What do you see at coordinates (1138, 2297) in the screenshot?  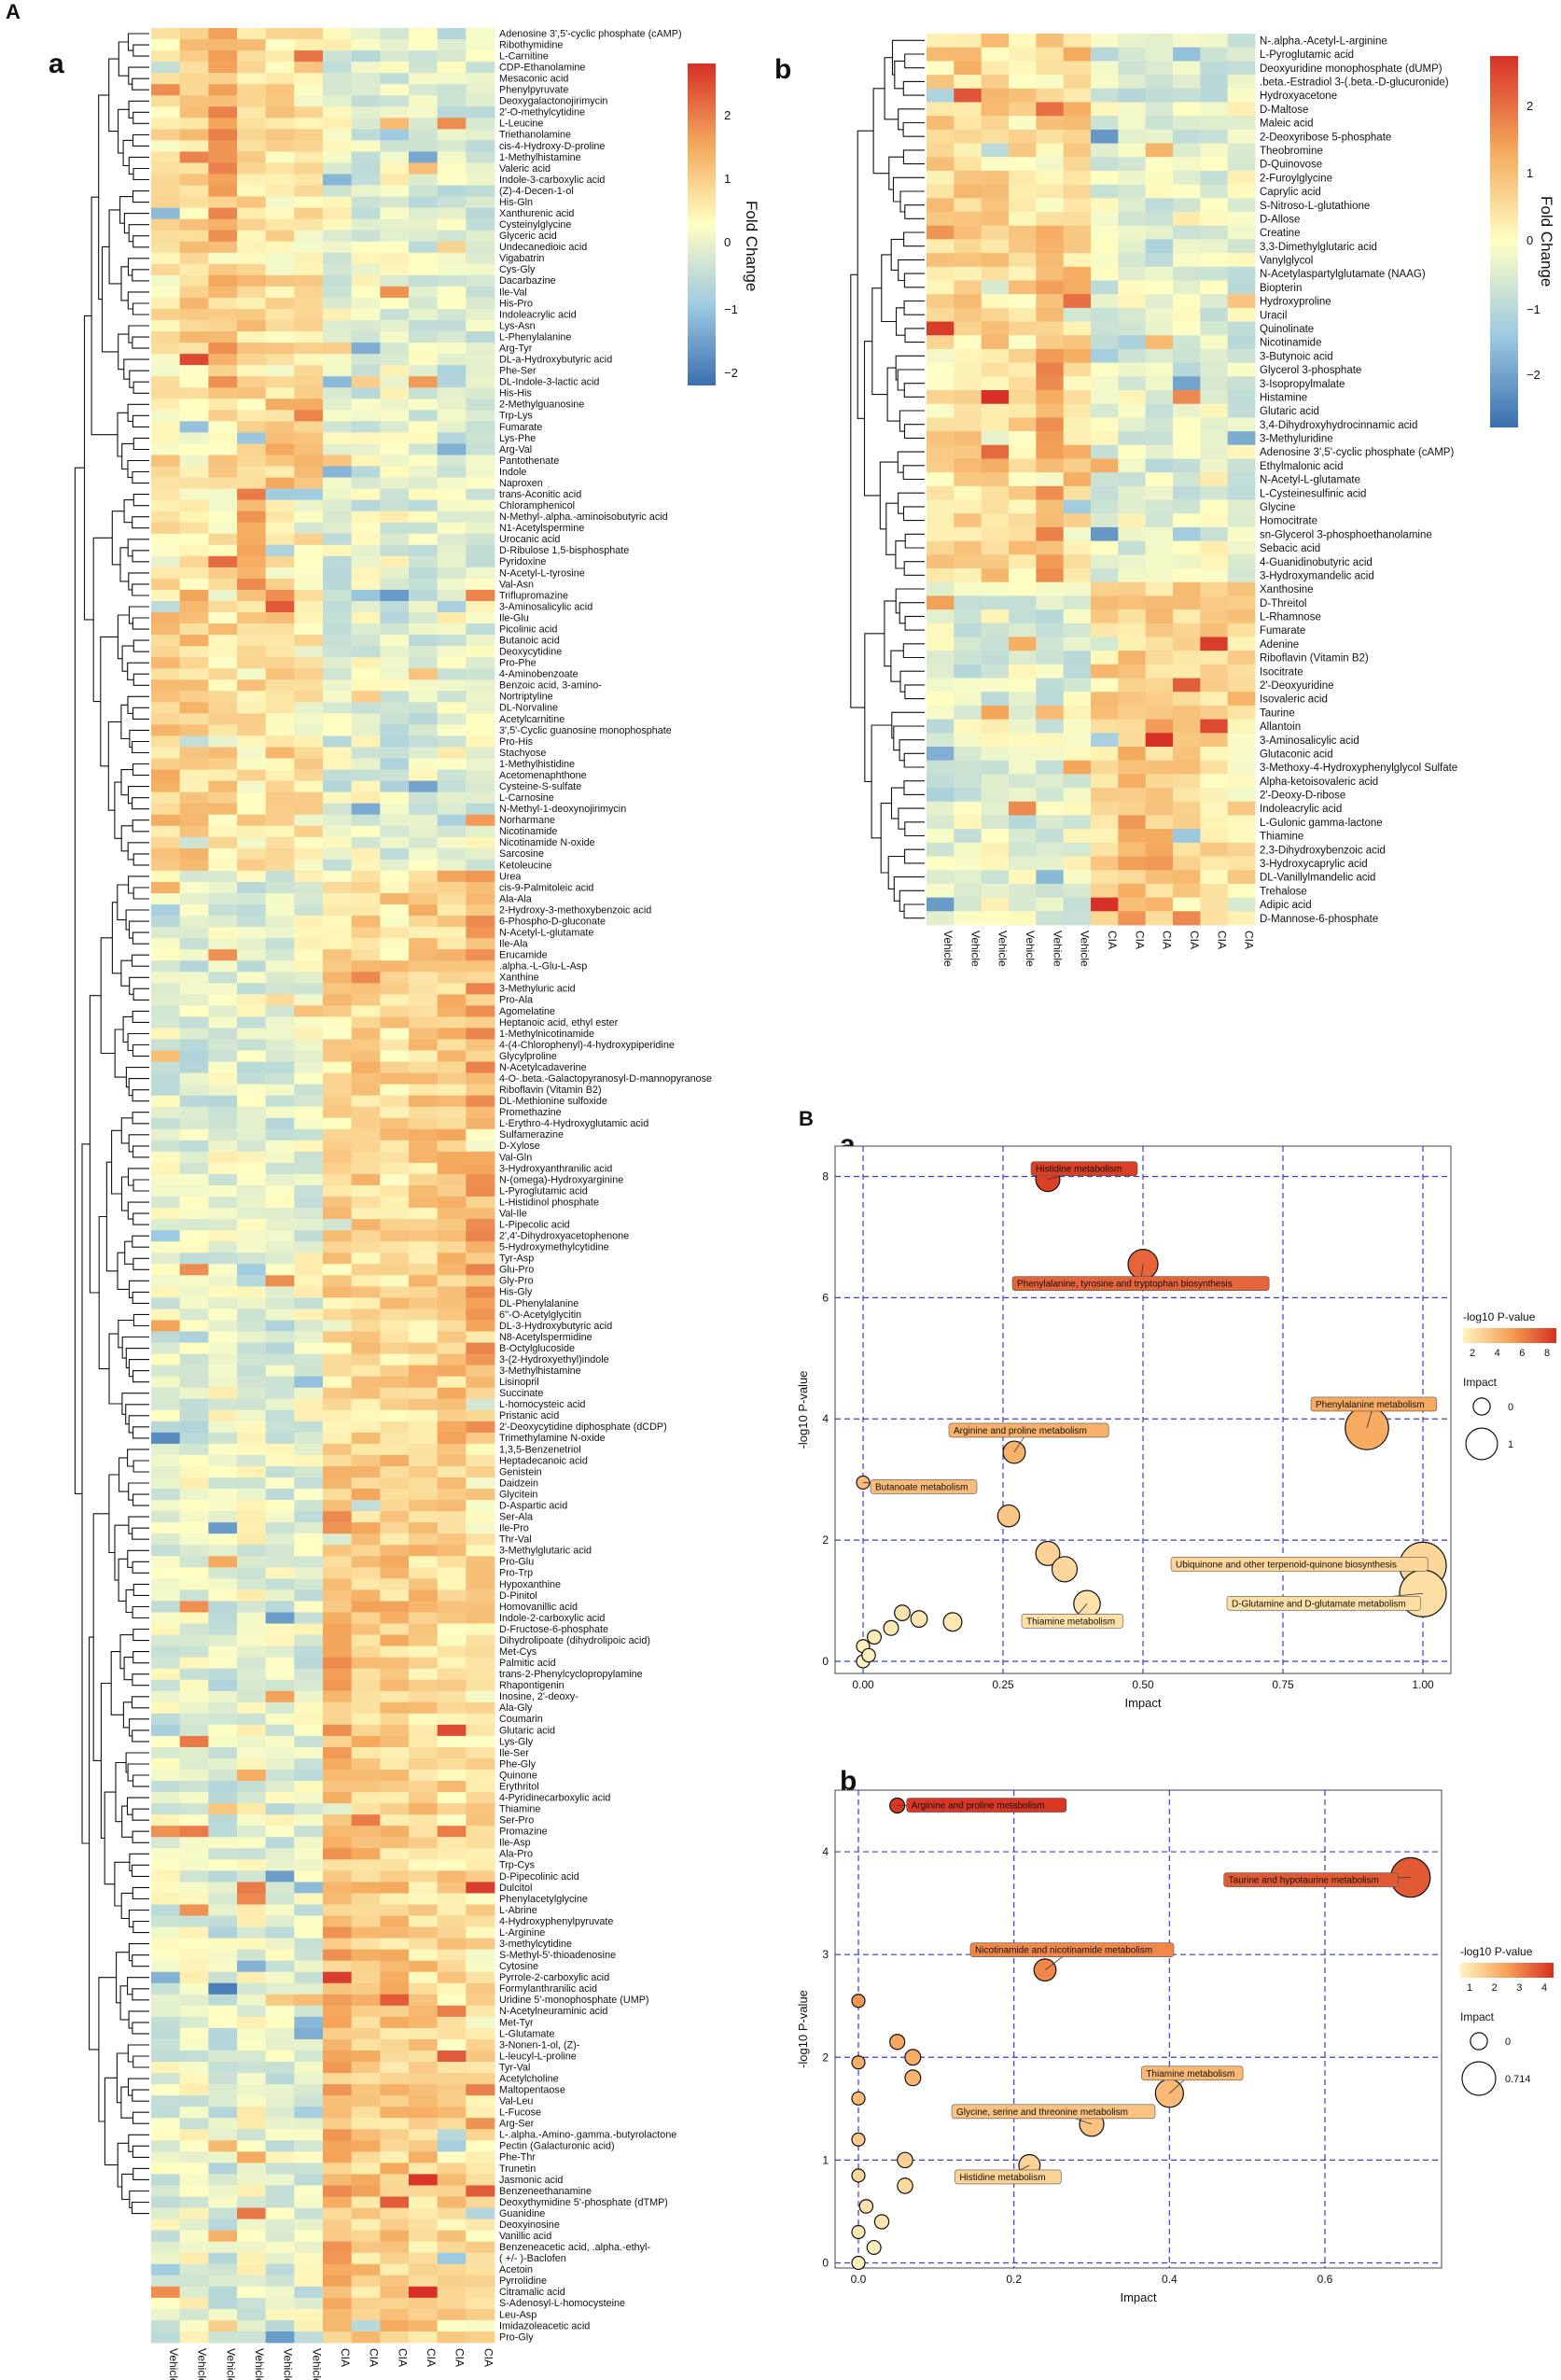 I see `x-axis-label: Impact` at bounding box center [1138, 2297].